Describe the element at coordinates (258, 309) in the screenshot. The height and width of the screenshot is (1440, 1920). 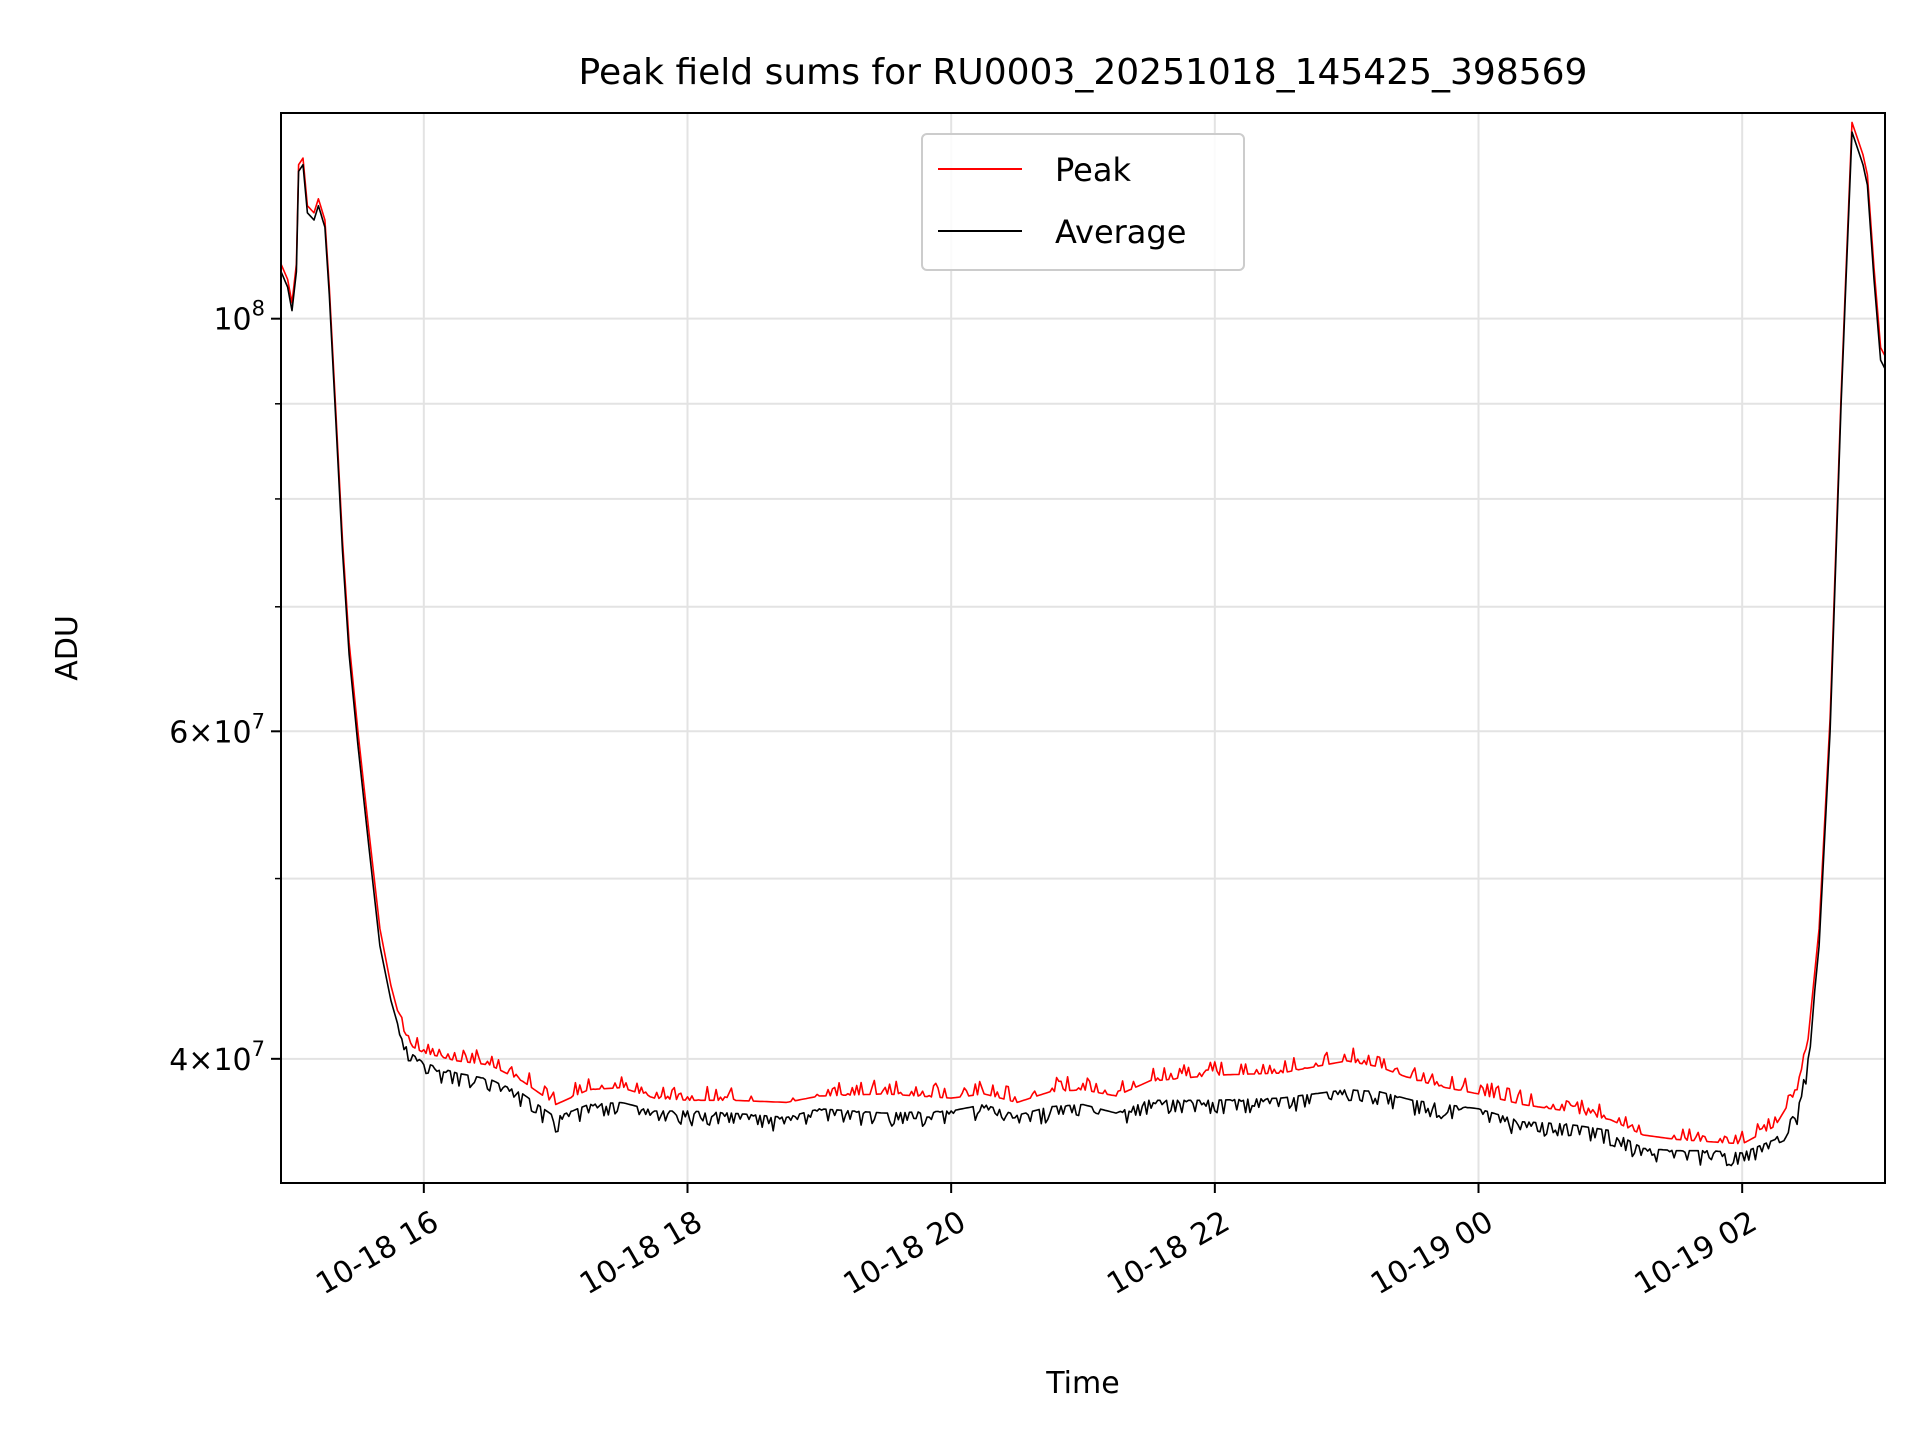
I see `y-tick-exponent: 8` at that location.